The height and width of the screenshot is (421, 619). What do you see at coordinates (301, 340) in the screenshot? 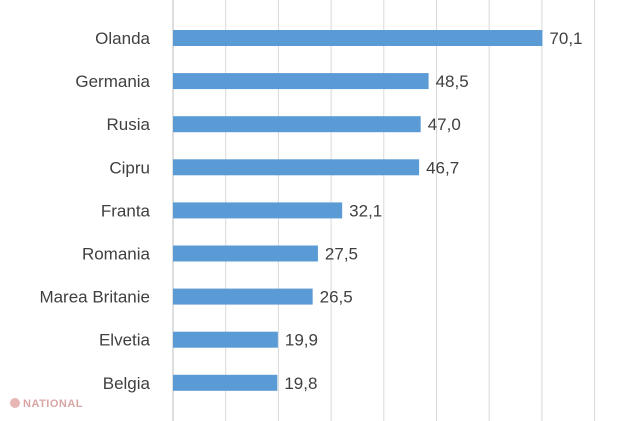
I see `value-label: 19,9` at bounding box center [301, 340].